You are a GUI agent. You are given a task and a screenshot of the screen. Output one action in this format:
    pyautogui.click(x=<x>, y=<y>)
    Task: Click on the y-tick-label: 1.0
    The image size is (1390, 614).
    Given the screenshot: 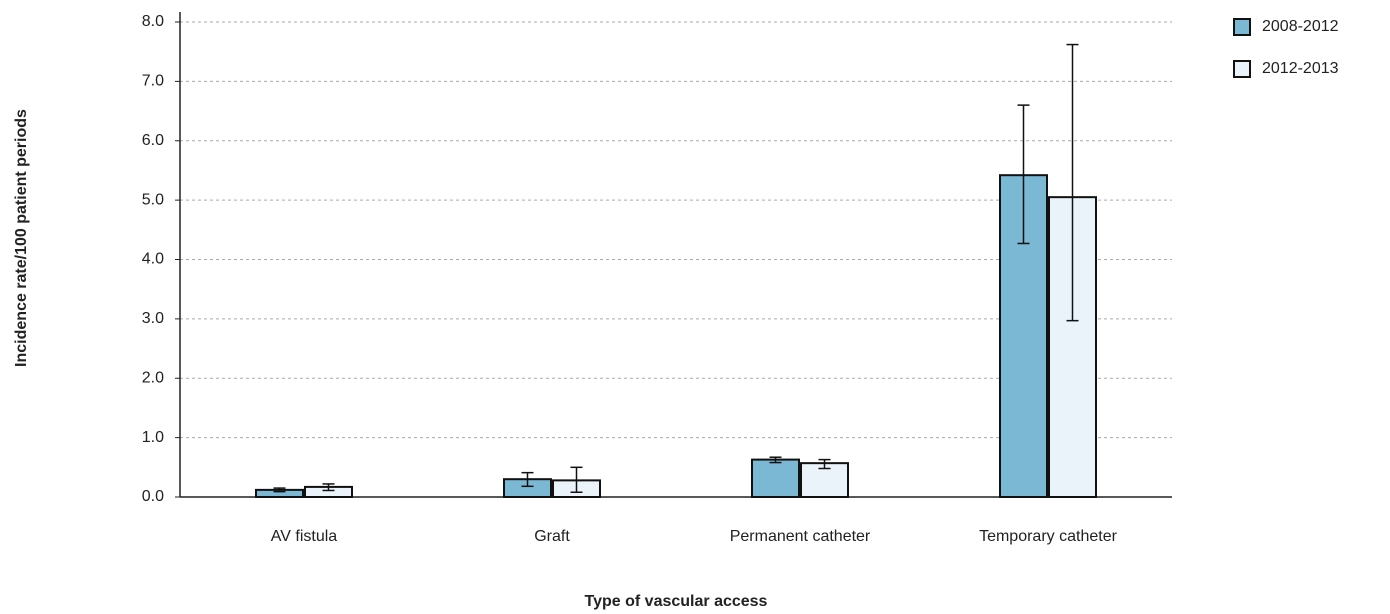 What is the action you would take?
    pyautogui.click(x=153, y=437)
    